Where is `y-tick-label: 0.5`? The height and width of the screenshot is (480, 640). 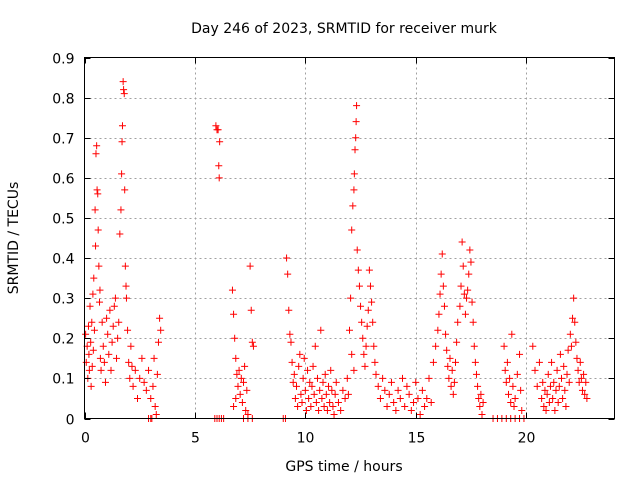 y-tick-label: 0.5 is located at coordinates (63, 220).